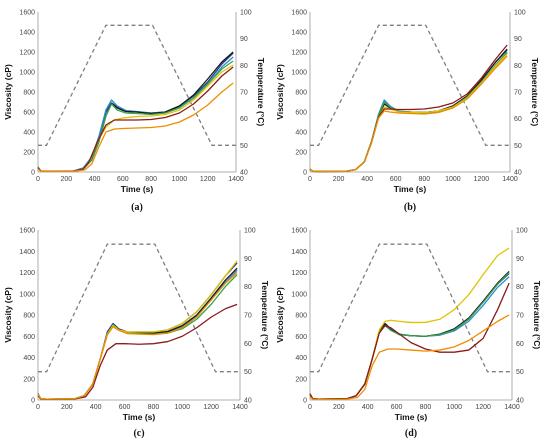 Image resolution: width=550 pixels, height=445 pixels. I want to click on panel-label: (c), so click(138, 433).